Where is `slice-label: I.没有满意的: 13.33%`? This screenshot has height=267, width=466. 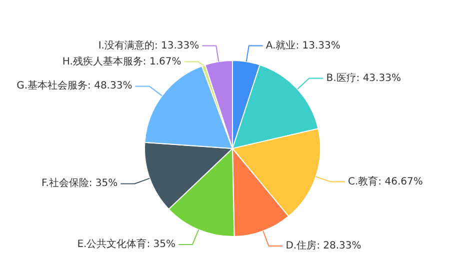
slice-label: I.没有满意的: 13.33% is located at coordinates (149, 45).